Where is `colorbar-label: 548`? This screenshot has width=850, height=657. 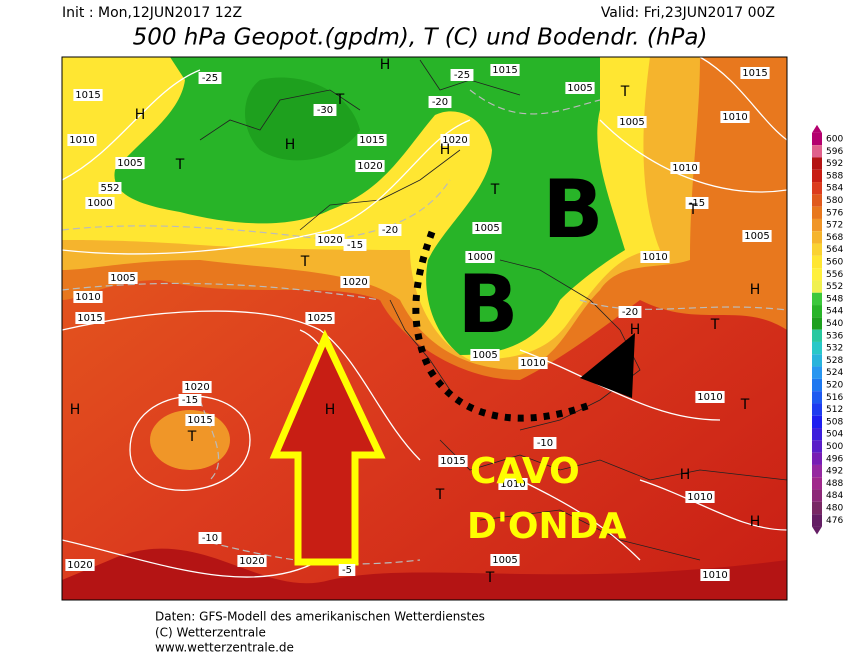 colorbar-label: 548 is located at coordinates (834, 299).